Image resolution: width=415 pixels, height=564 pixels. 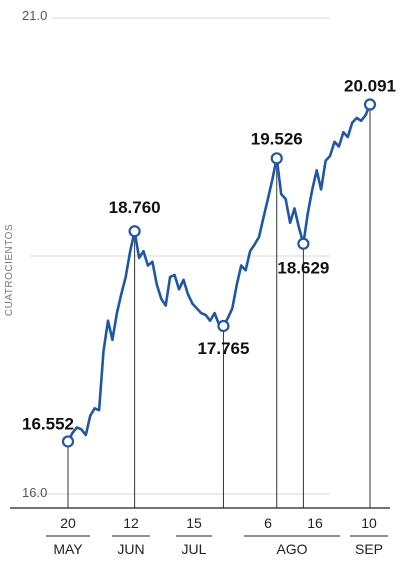 What do you see at coordinates (303, 268) in the screenshot?
I see `data-label: 18.629` at bounding box center [303, 268].